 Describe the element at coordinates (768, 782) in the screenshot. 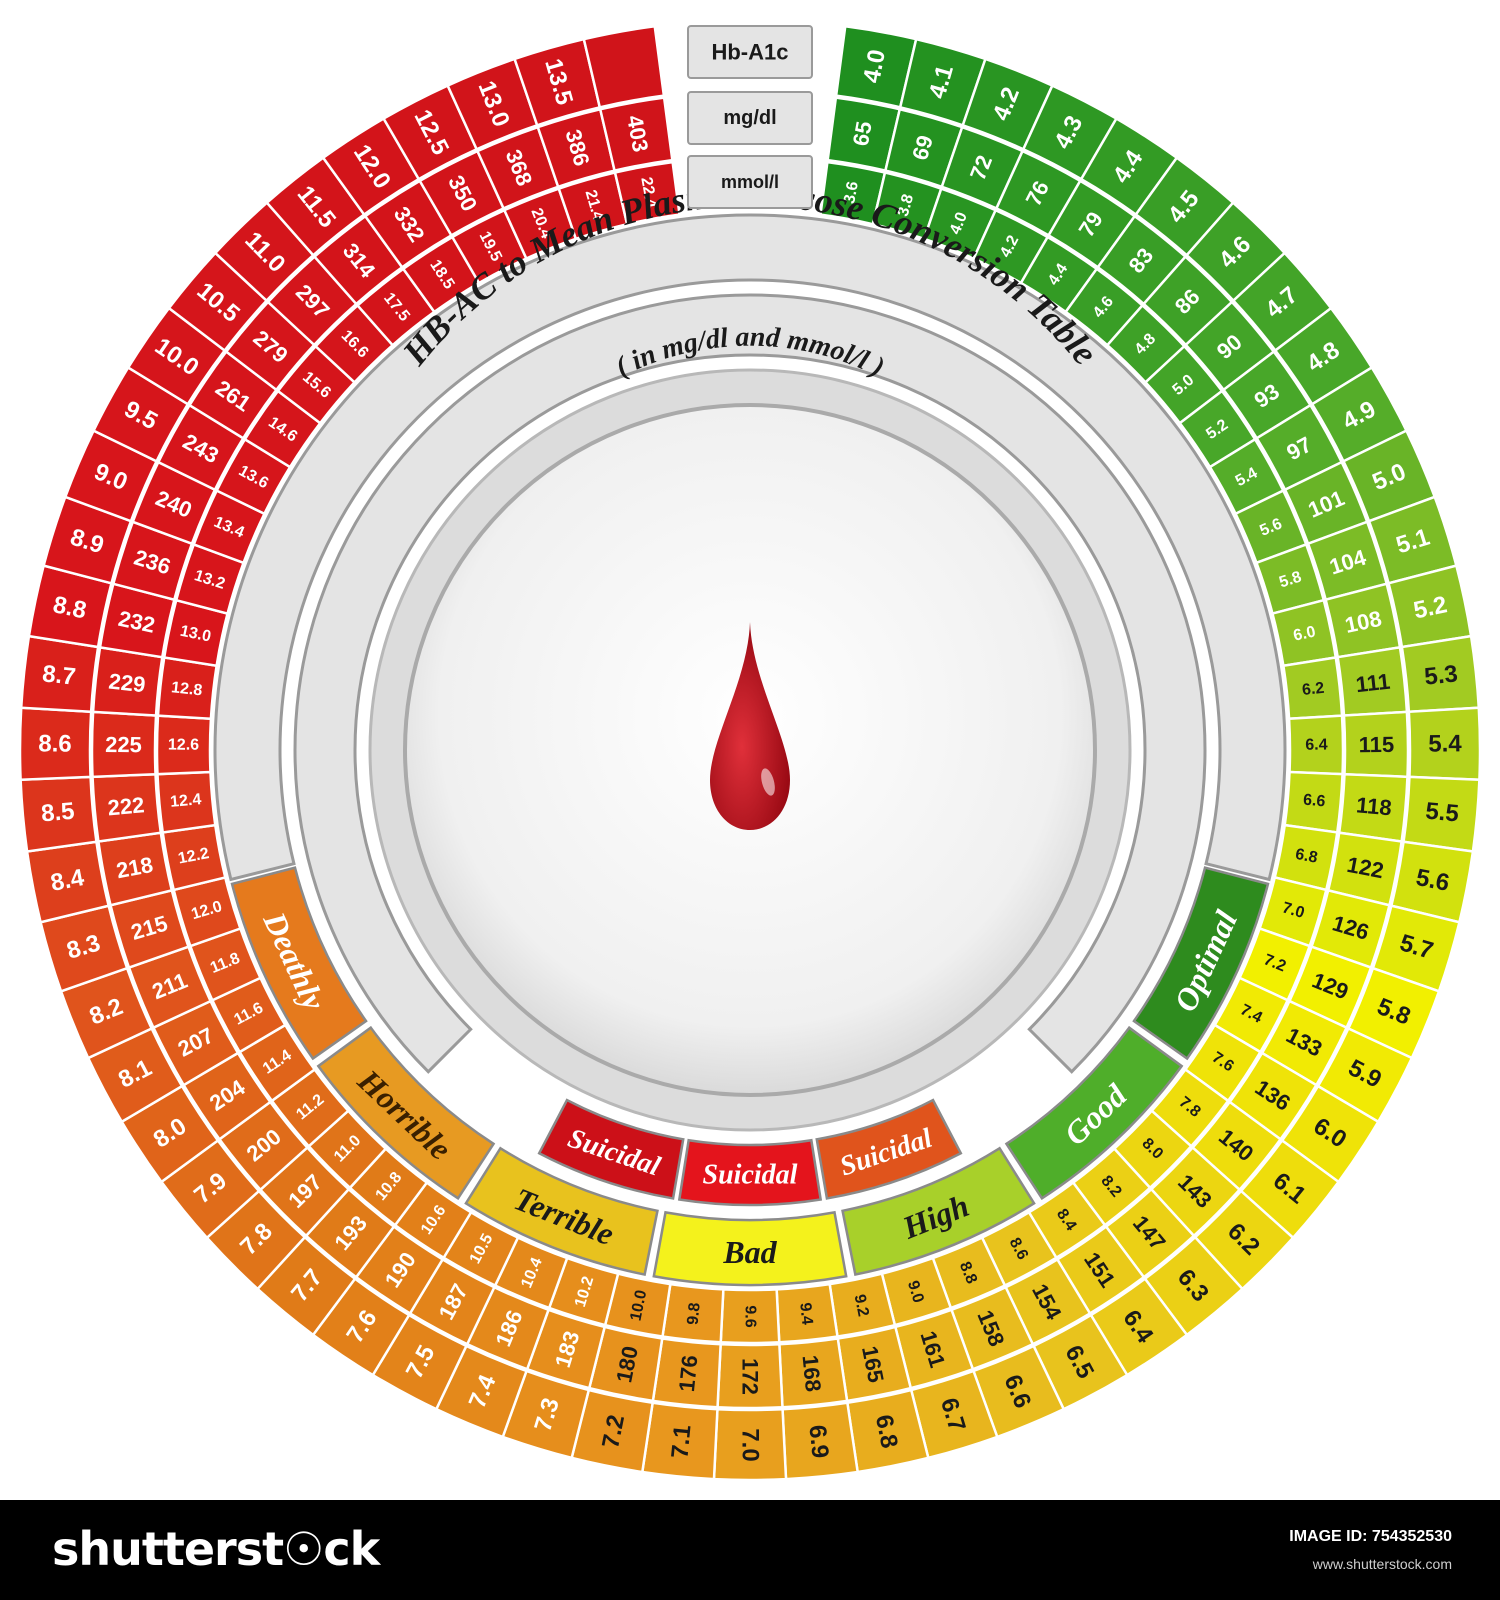

I see `drop-highlight-icon` at that location.